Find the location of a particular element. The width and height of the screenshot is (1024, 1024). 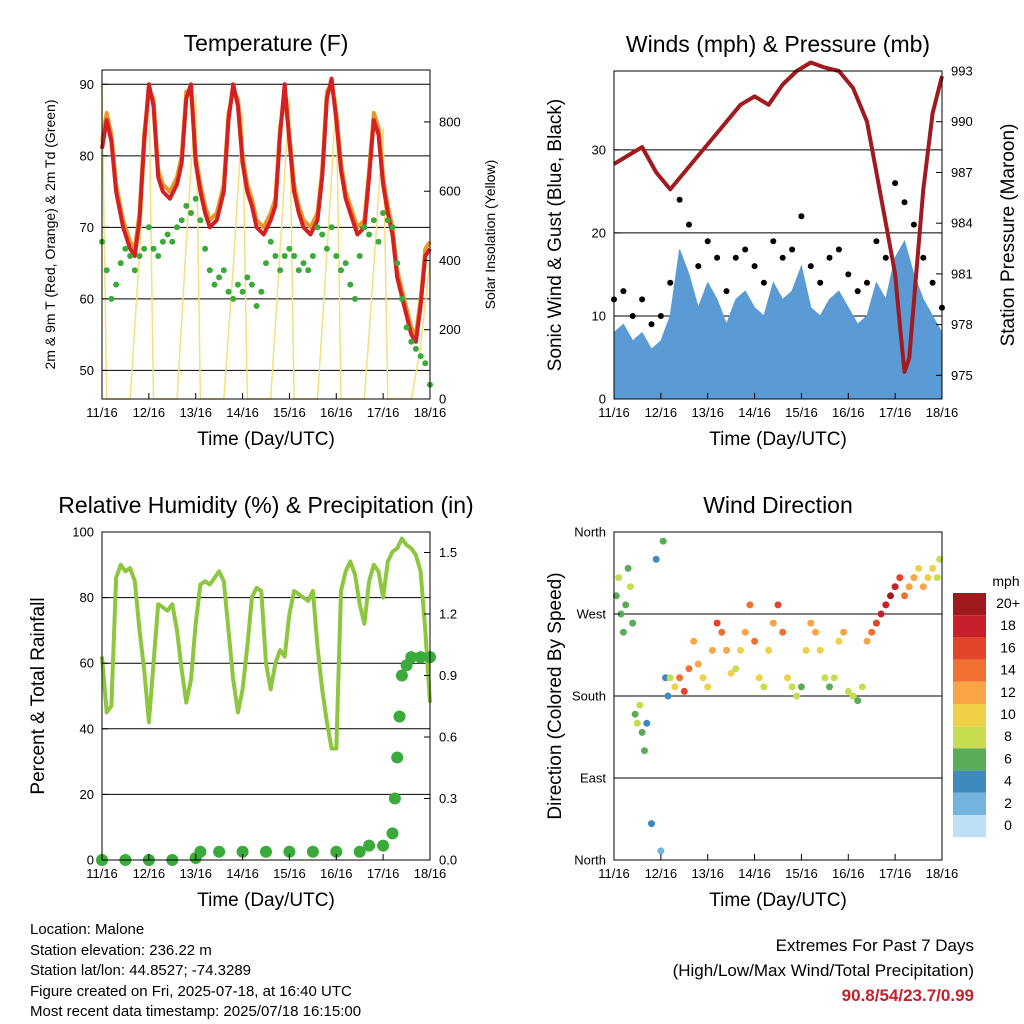

humidity-y2tick-label: 0.0 is located at coordinates (448, 860).